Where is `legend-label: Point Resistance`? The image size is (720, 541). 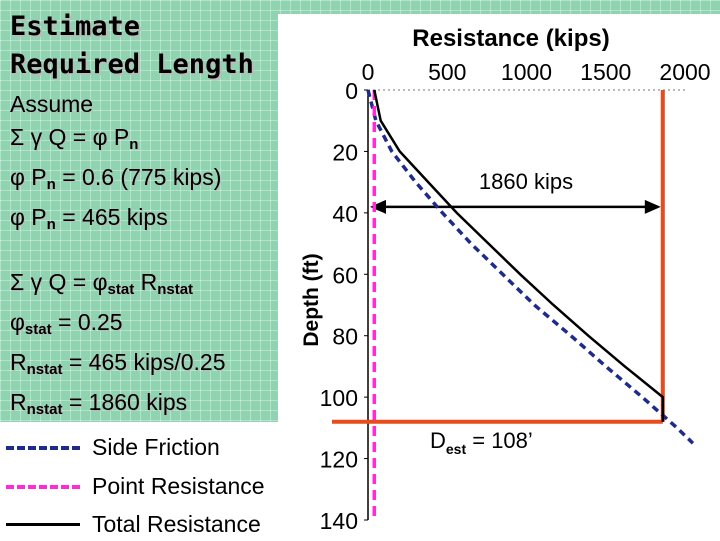 legend-label: Point Resistance is located at coordinates (178, 486).